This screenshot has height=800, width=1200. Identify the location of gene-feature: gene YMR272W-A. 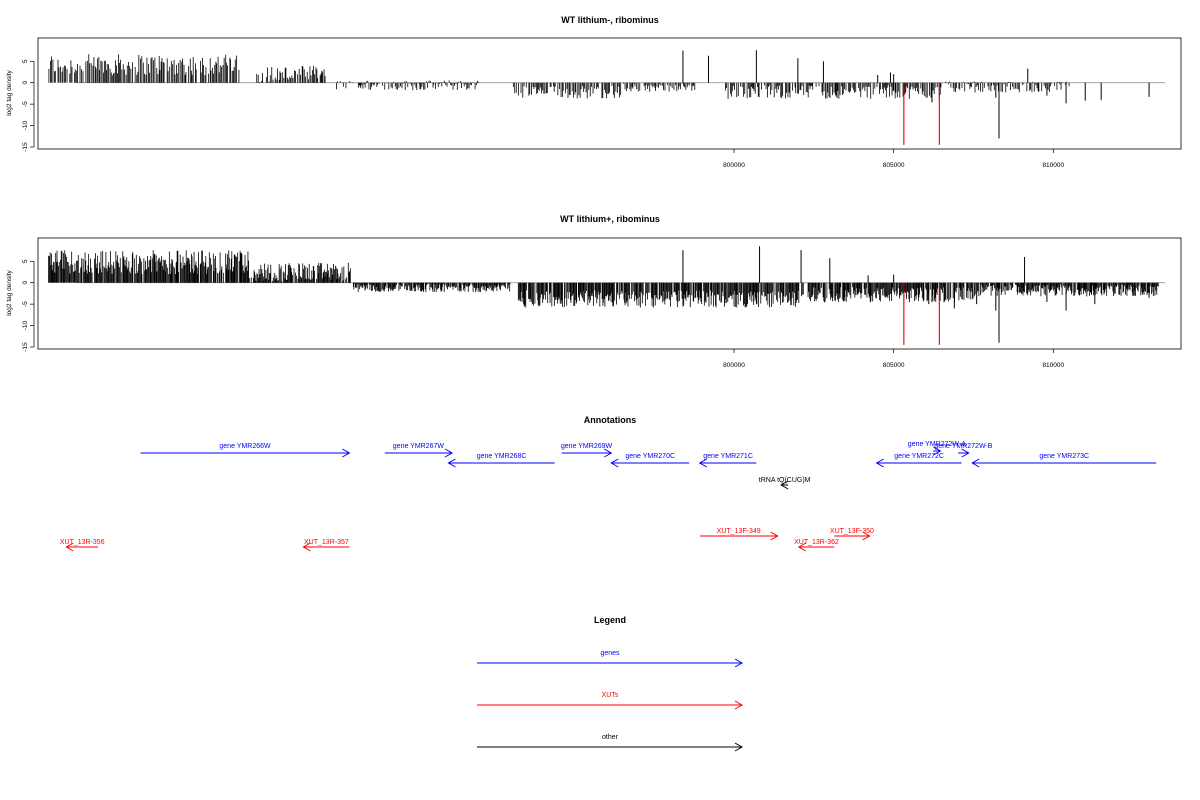
(937, 448).